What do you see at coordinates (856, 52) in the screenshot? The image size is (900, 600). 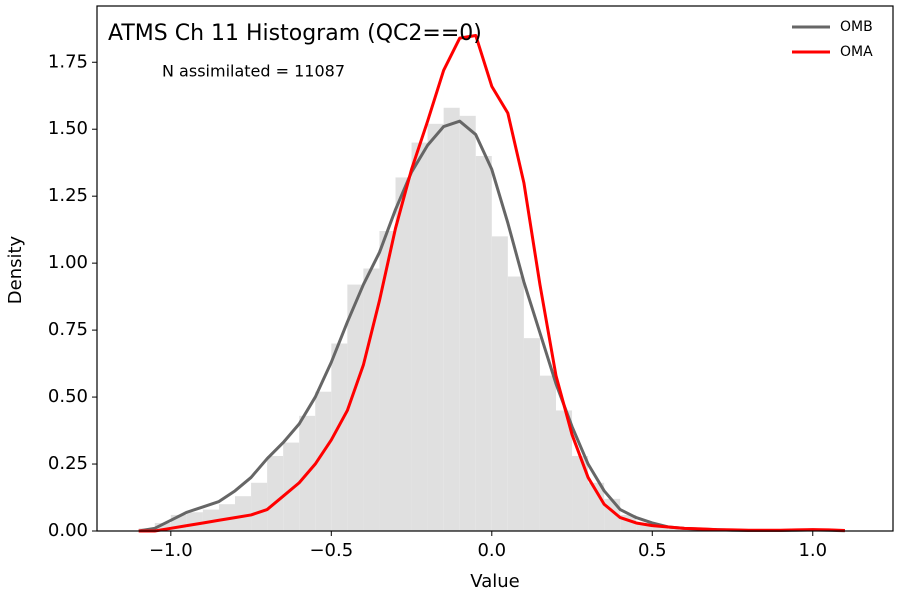 I see `legend-label: OMA` at bounding box center [856, 52].